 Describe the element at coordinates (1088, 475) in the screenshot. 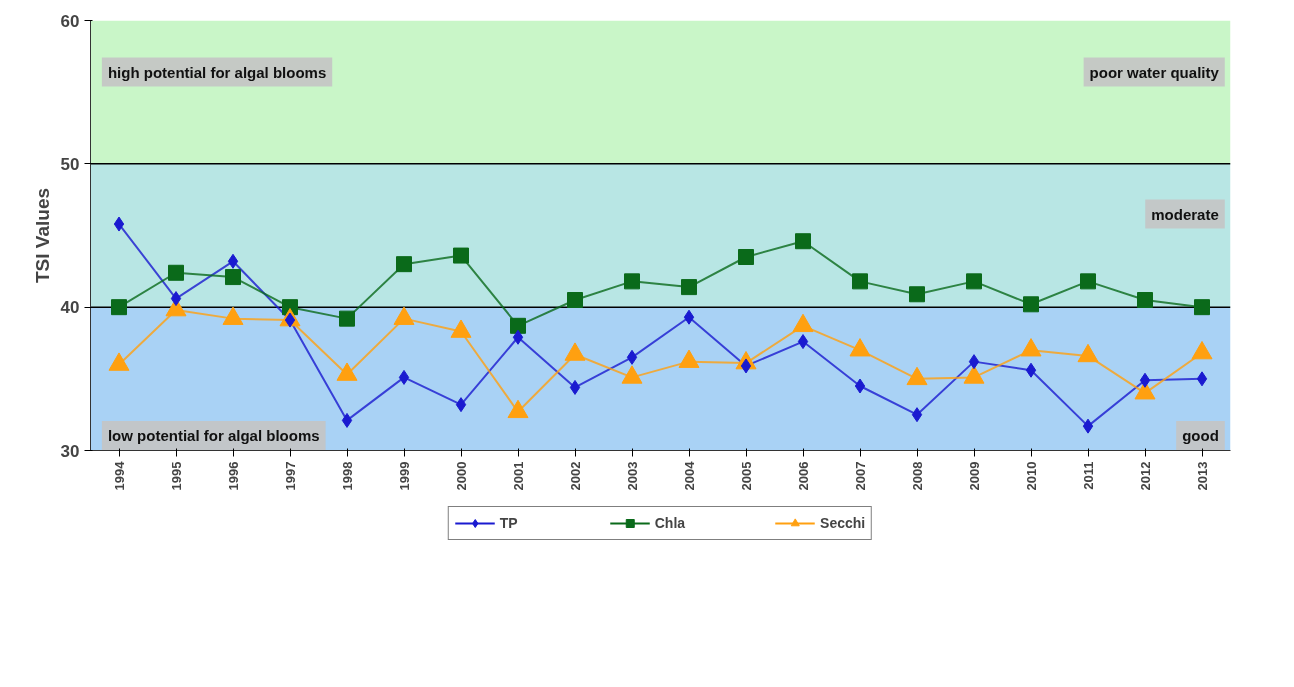

I see `x-tick-label: 2011` at that location.